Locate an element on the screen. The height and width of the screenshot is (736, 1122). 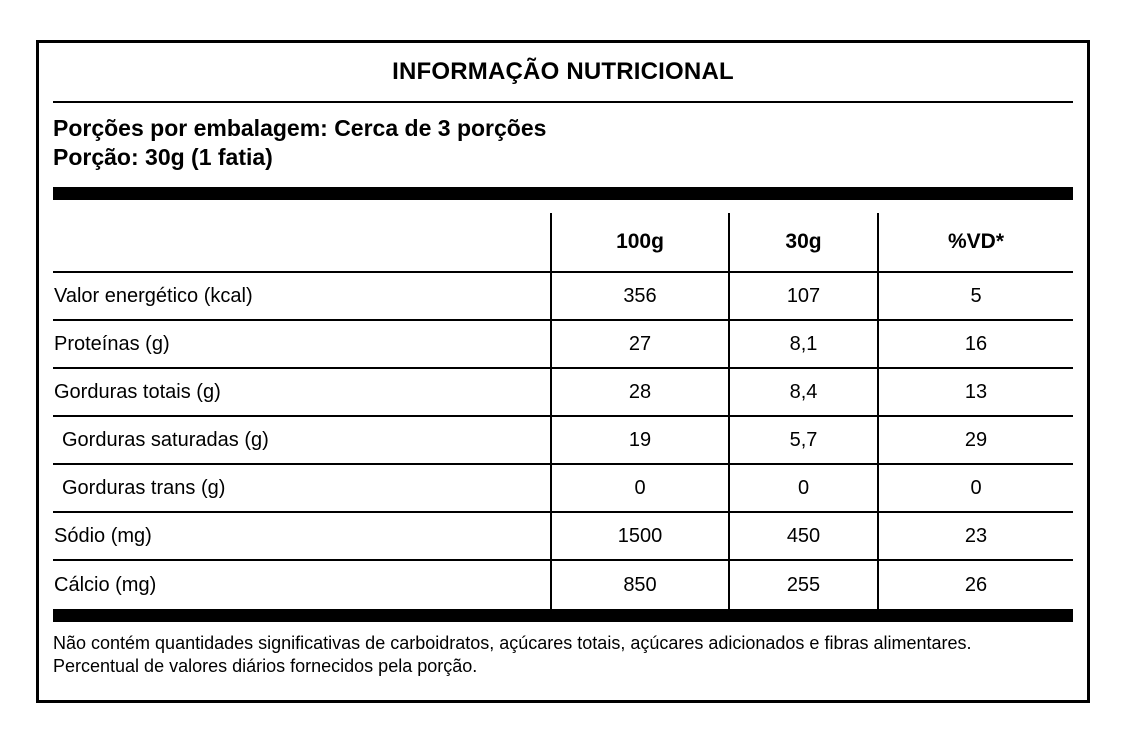
table-row-sodium: Sódio (mg) 1500 450 23 is located at coordinates (563, 537).